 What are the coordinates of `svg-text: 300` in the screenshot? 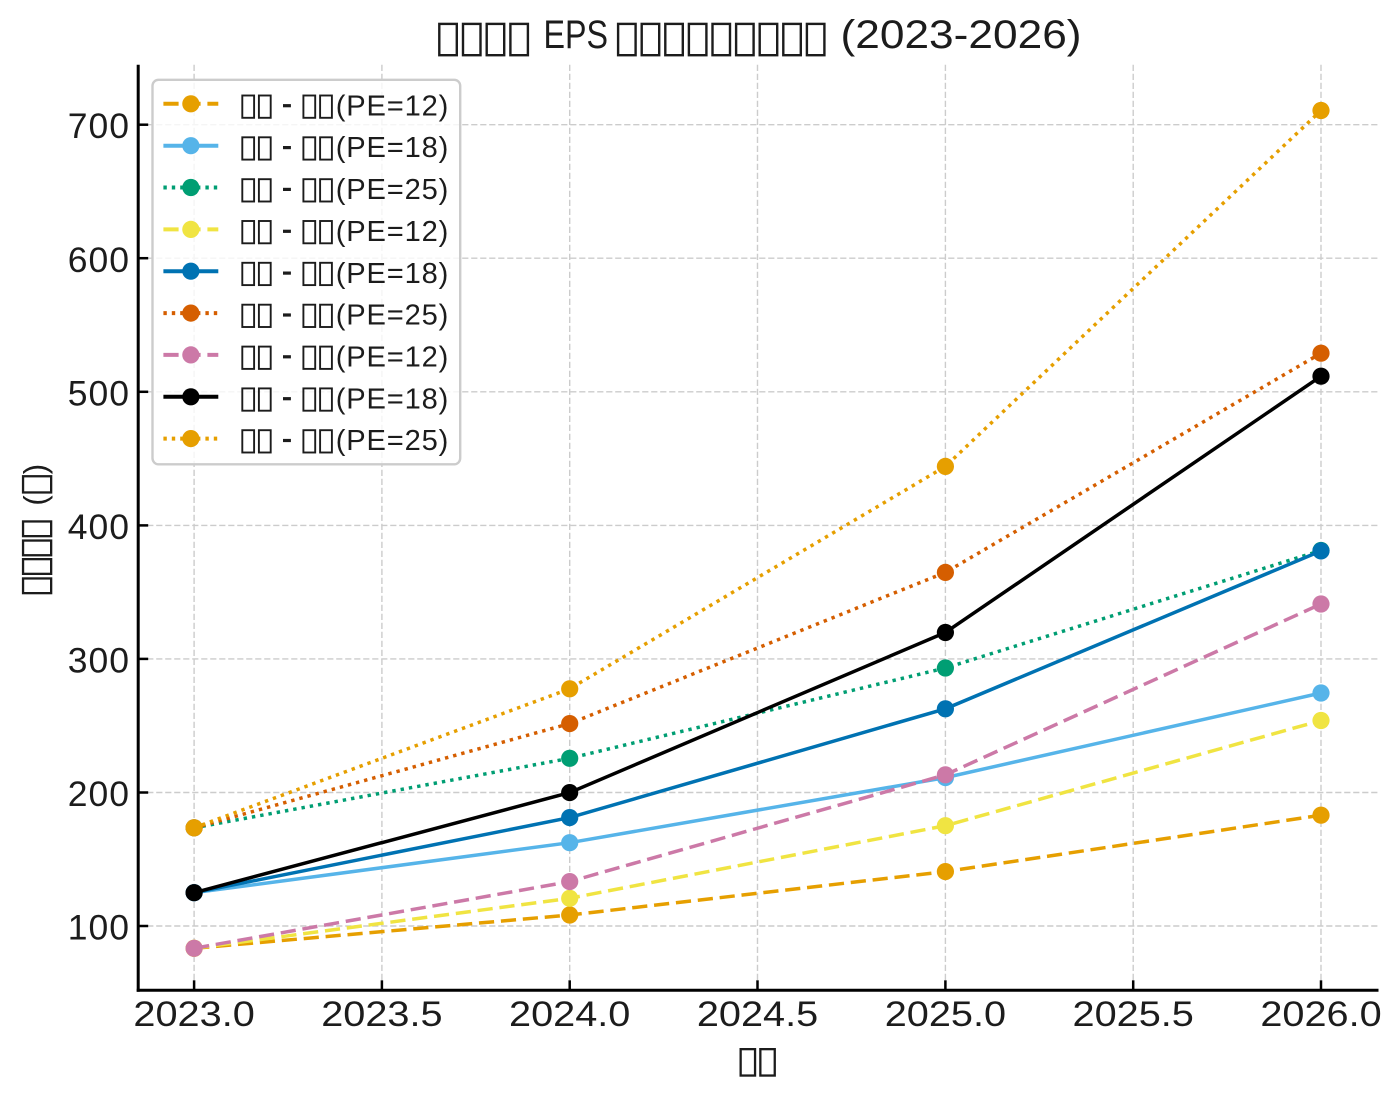 It's located at (99, 660).